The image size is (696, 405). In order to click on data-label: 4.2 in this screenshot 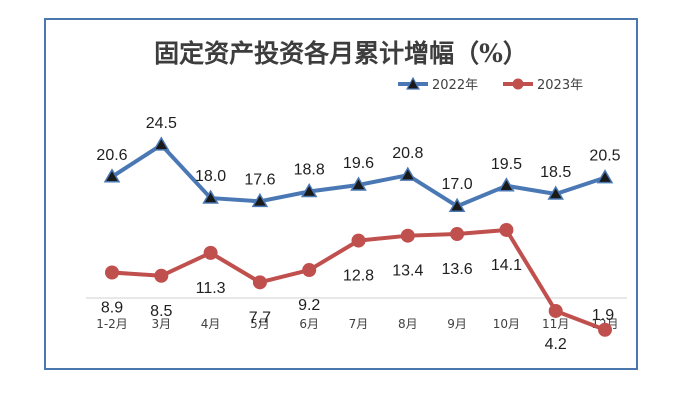, I will do `click(556, 344)`.